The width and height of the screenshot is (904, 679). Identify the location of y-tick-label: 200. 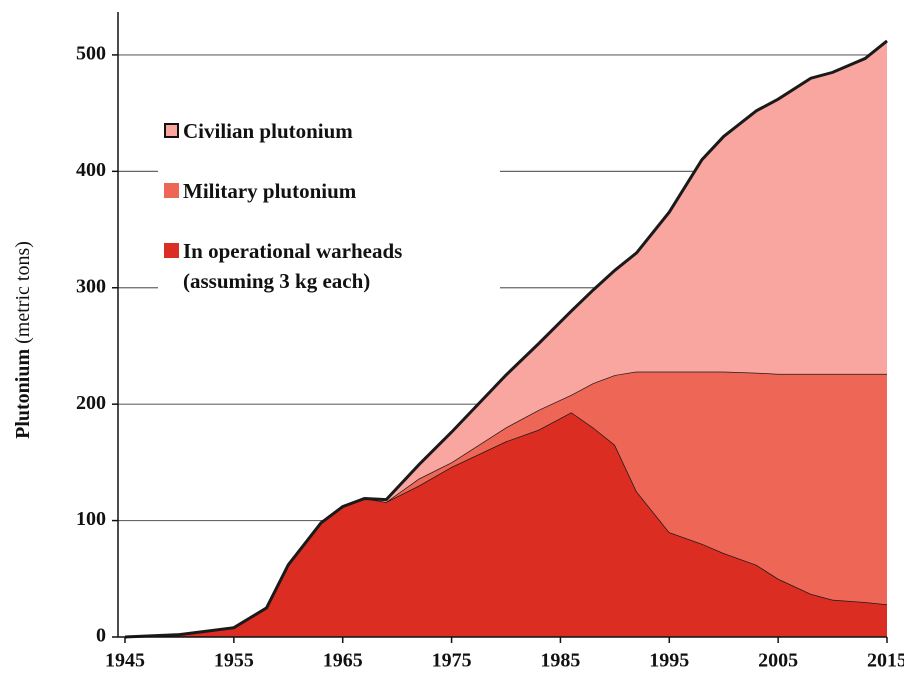
(91, 403).